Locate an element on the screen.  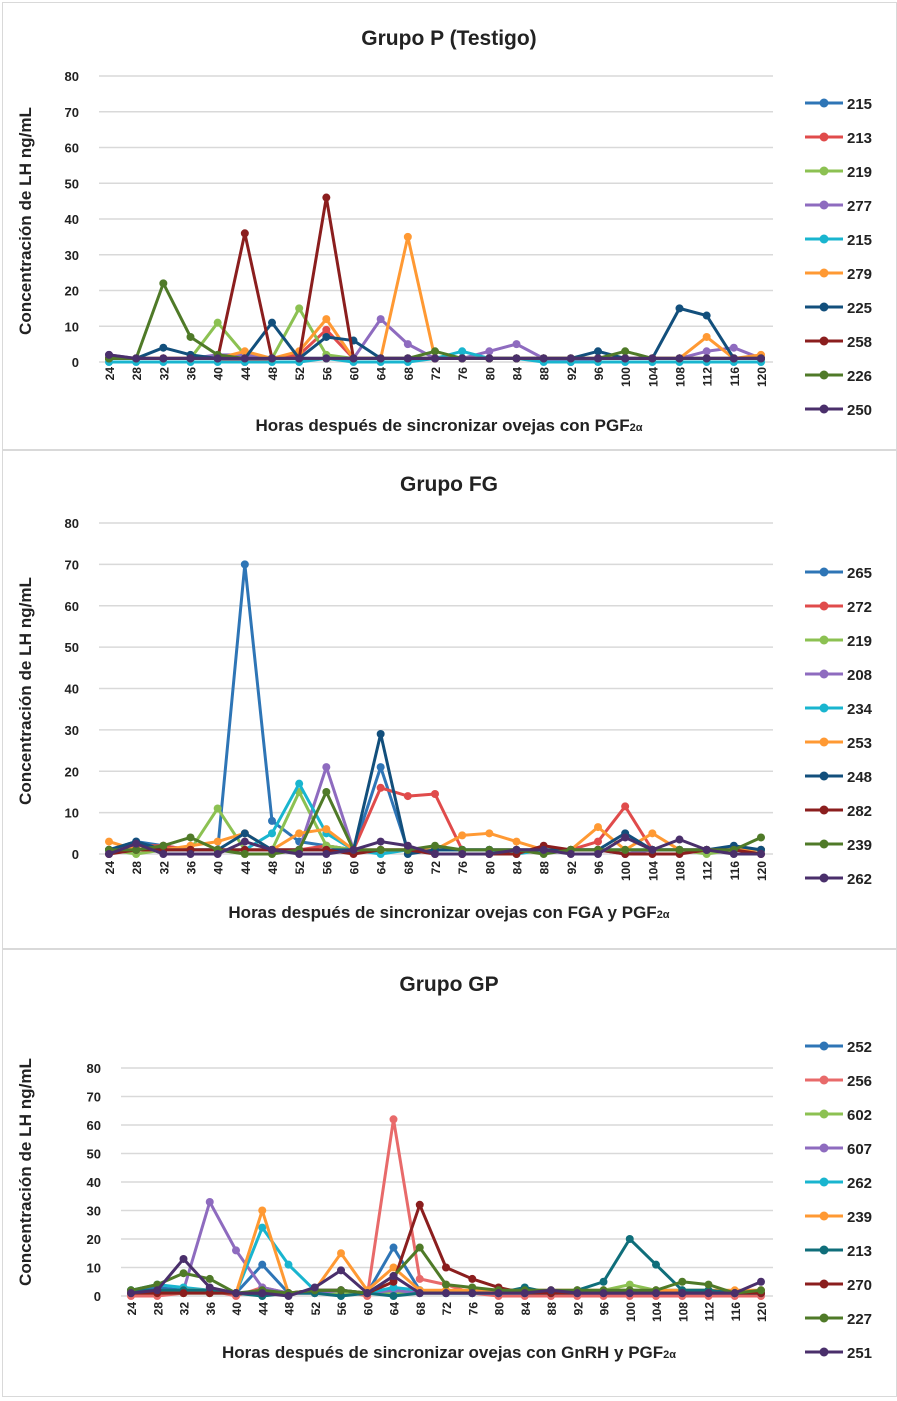
legend-label: 602 is located at coordinates (859, 1115).